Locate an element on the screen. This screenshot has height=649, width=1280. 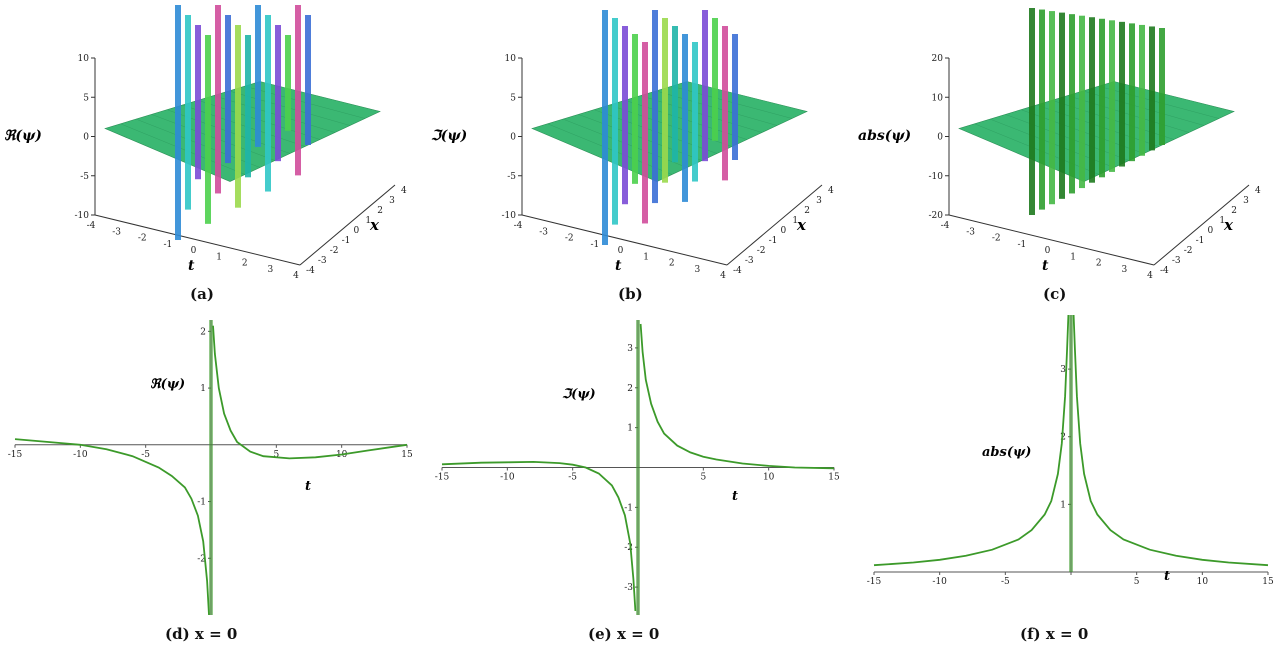
y-tick-label: -2 is located at coordinates (628, 548).